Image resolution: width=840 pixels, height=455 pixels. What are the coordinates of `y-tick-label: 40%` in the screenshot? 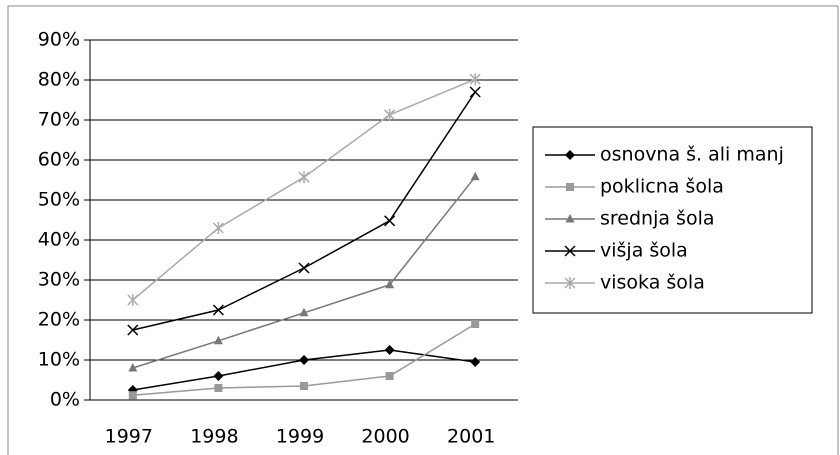 It's located at (59, 240).